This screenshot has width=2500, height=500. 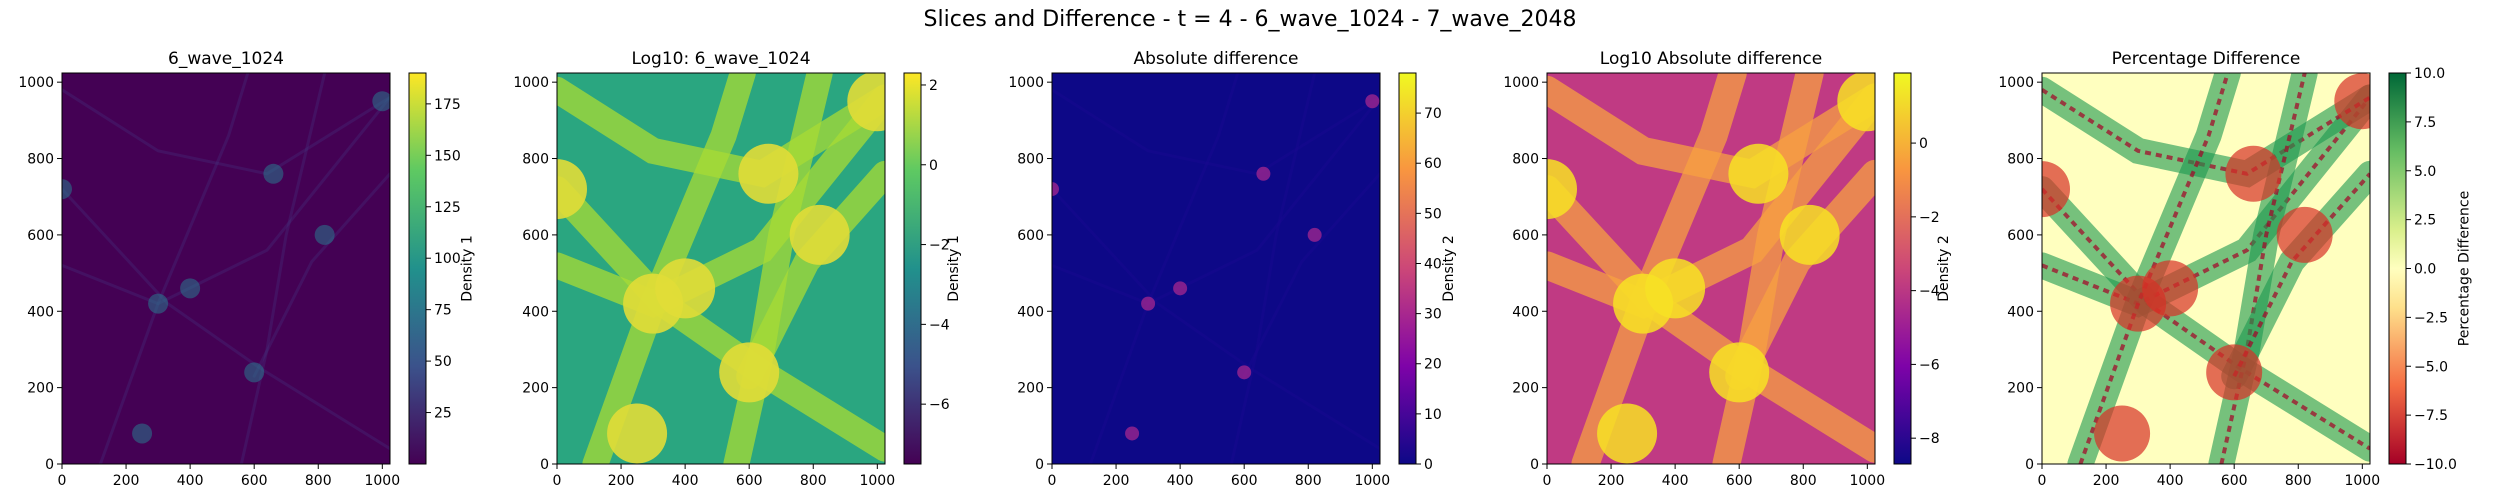 I want to click on x-tick-label: 800, so click(x=1308, y=481).